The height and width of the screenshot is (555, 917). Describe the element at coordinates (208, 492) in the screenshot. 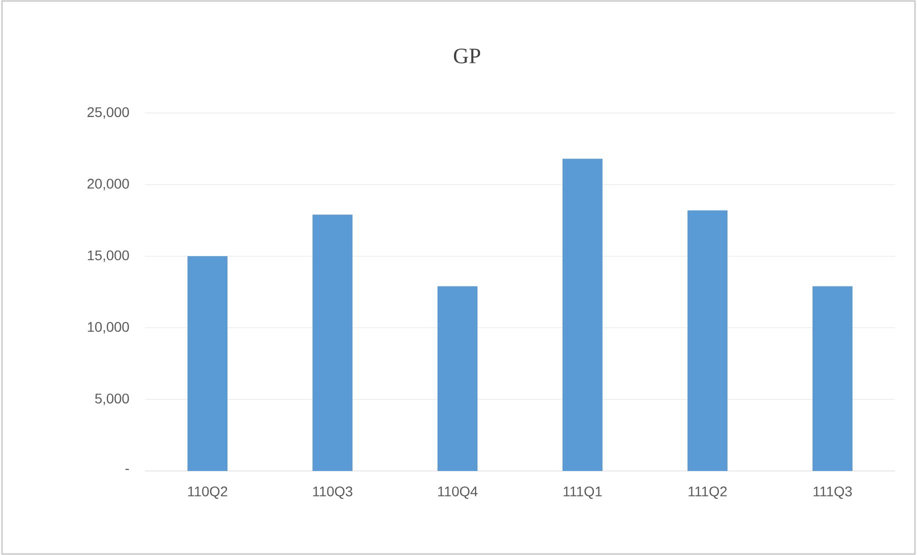

I see `x-tick-label: 110Q2` at that location.